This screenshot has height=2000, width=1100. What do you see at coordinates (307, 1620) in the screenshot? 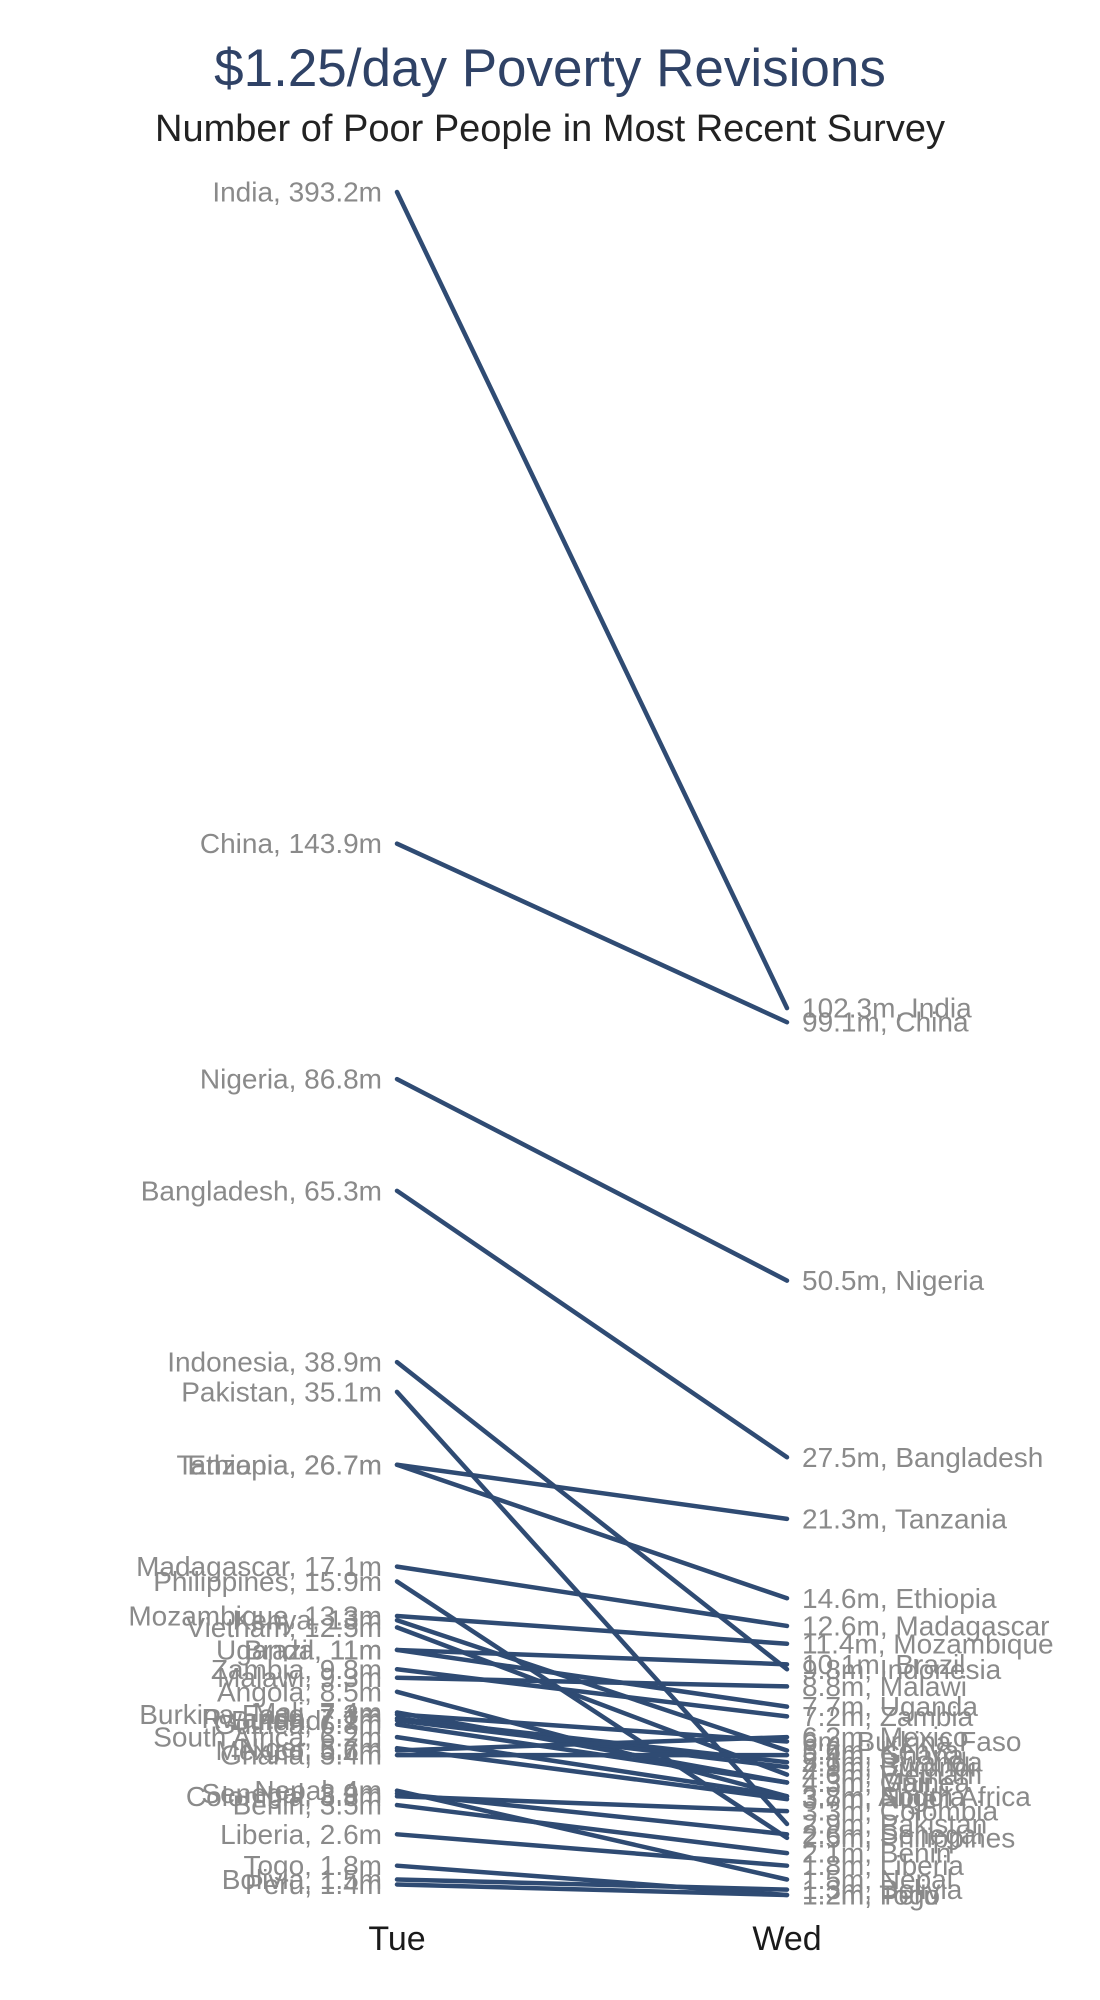
I see `left-label-kenya: Kenya, 13m` at bounding box center [307, 1620].